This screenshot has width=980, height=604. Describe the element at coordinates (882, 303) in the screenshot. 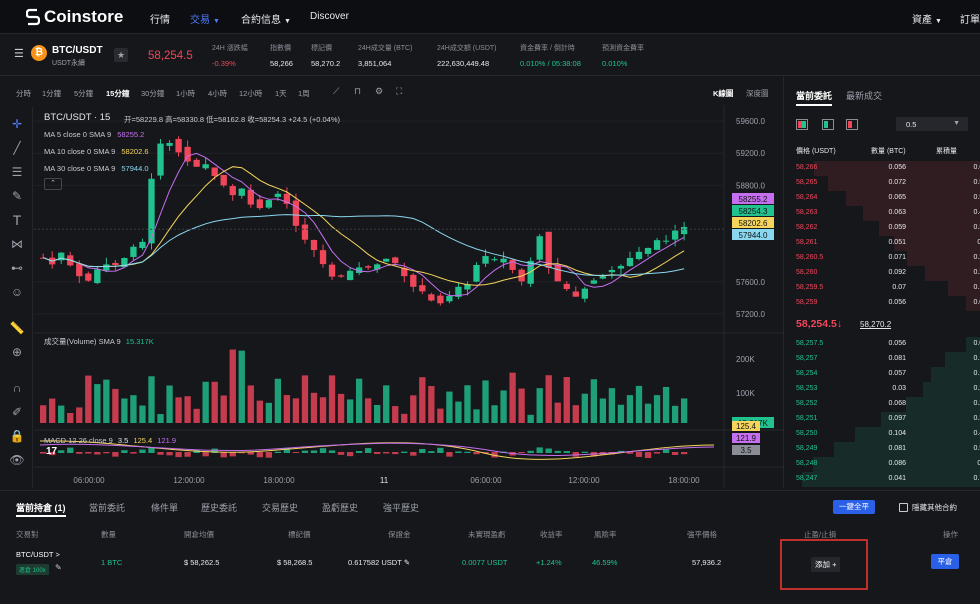

I see `ask-row: 58,259 0.056 0.056` at that location.